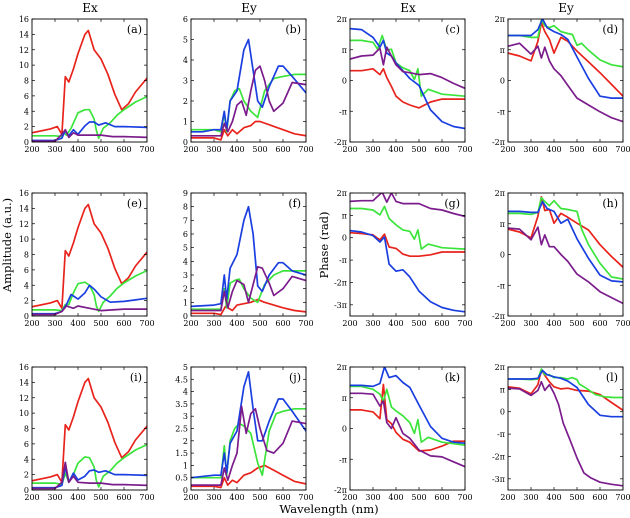 Image resolution: width=630 pixels, height=518 pixels. What do you see at coordinates (213, 149) in the screenshot?
I see `panel-b-x-tick-label: 300` at bounding box center [213, 149].